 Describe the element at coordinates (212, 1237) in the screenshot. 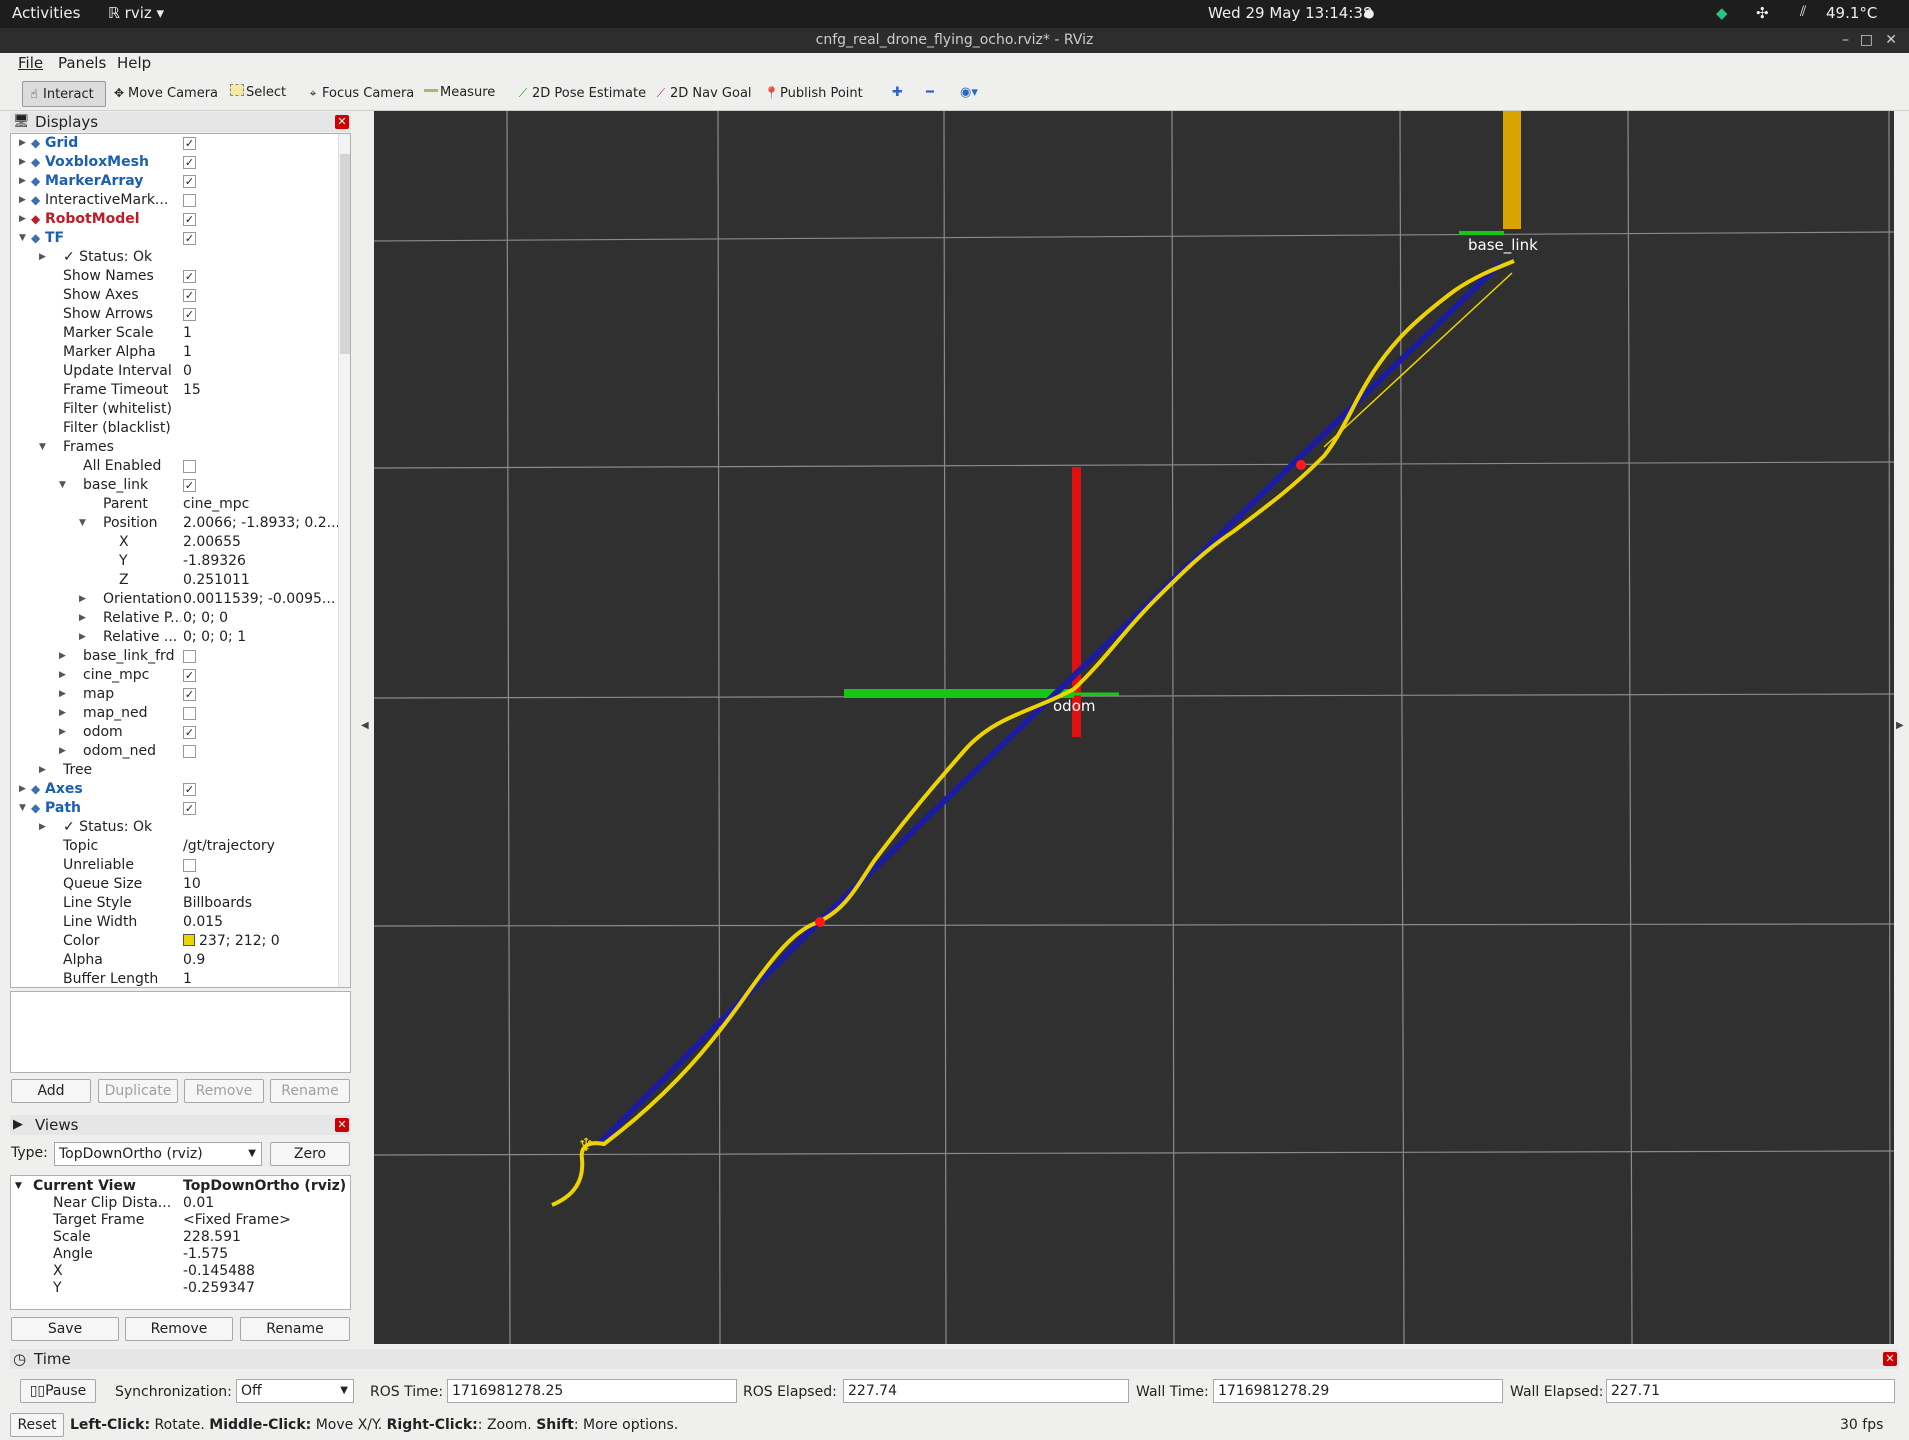

I see `view-property-value: 228.591` at that location.